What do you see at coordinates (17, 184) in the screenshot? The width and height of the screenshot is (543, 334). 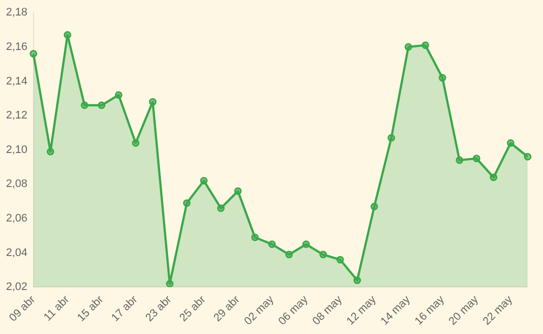 I see `y-tick-label: 2,08` at bounding box center [17, 184].